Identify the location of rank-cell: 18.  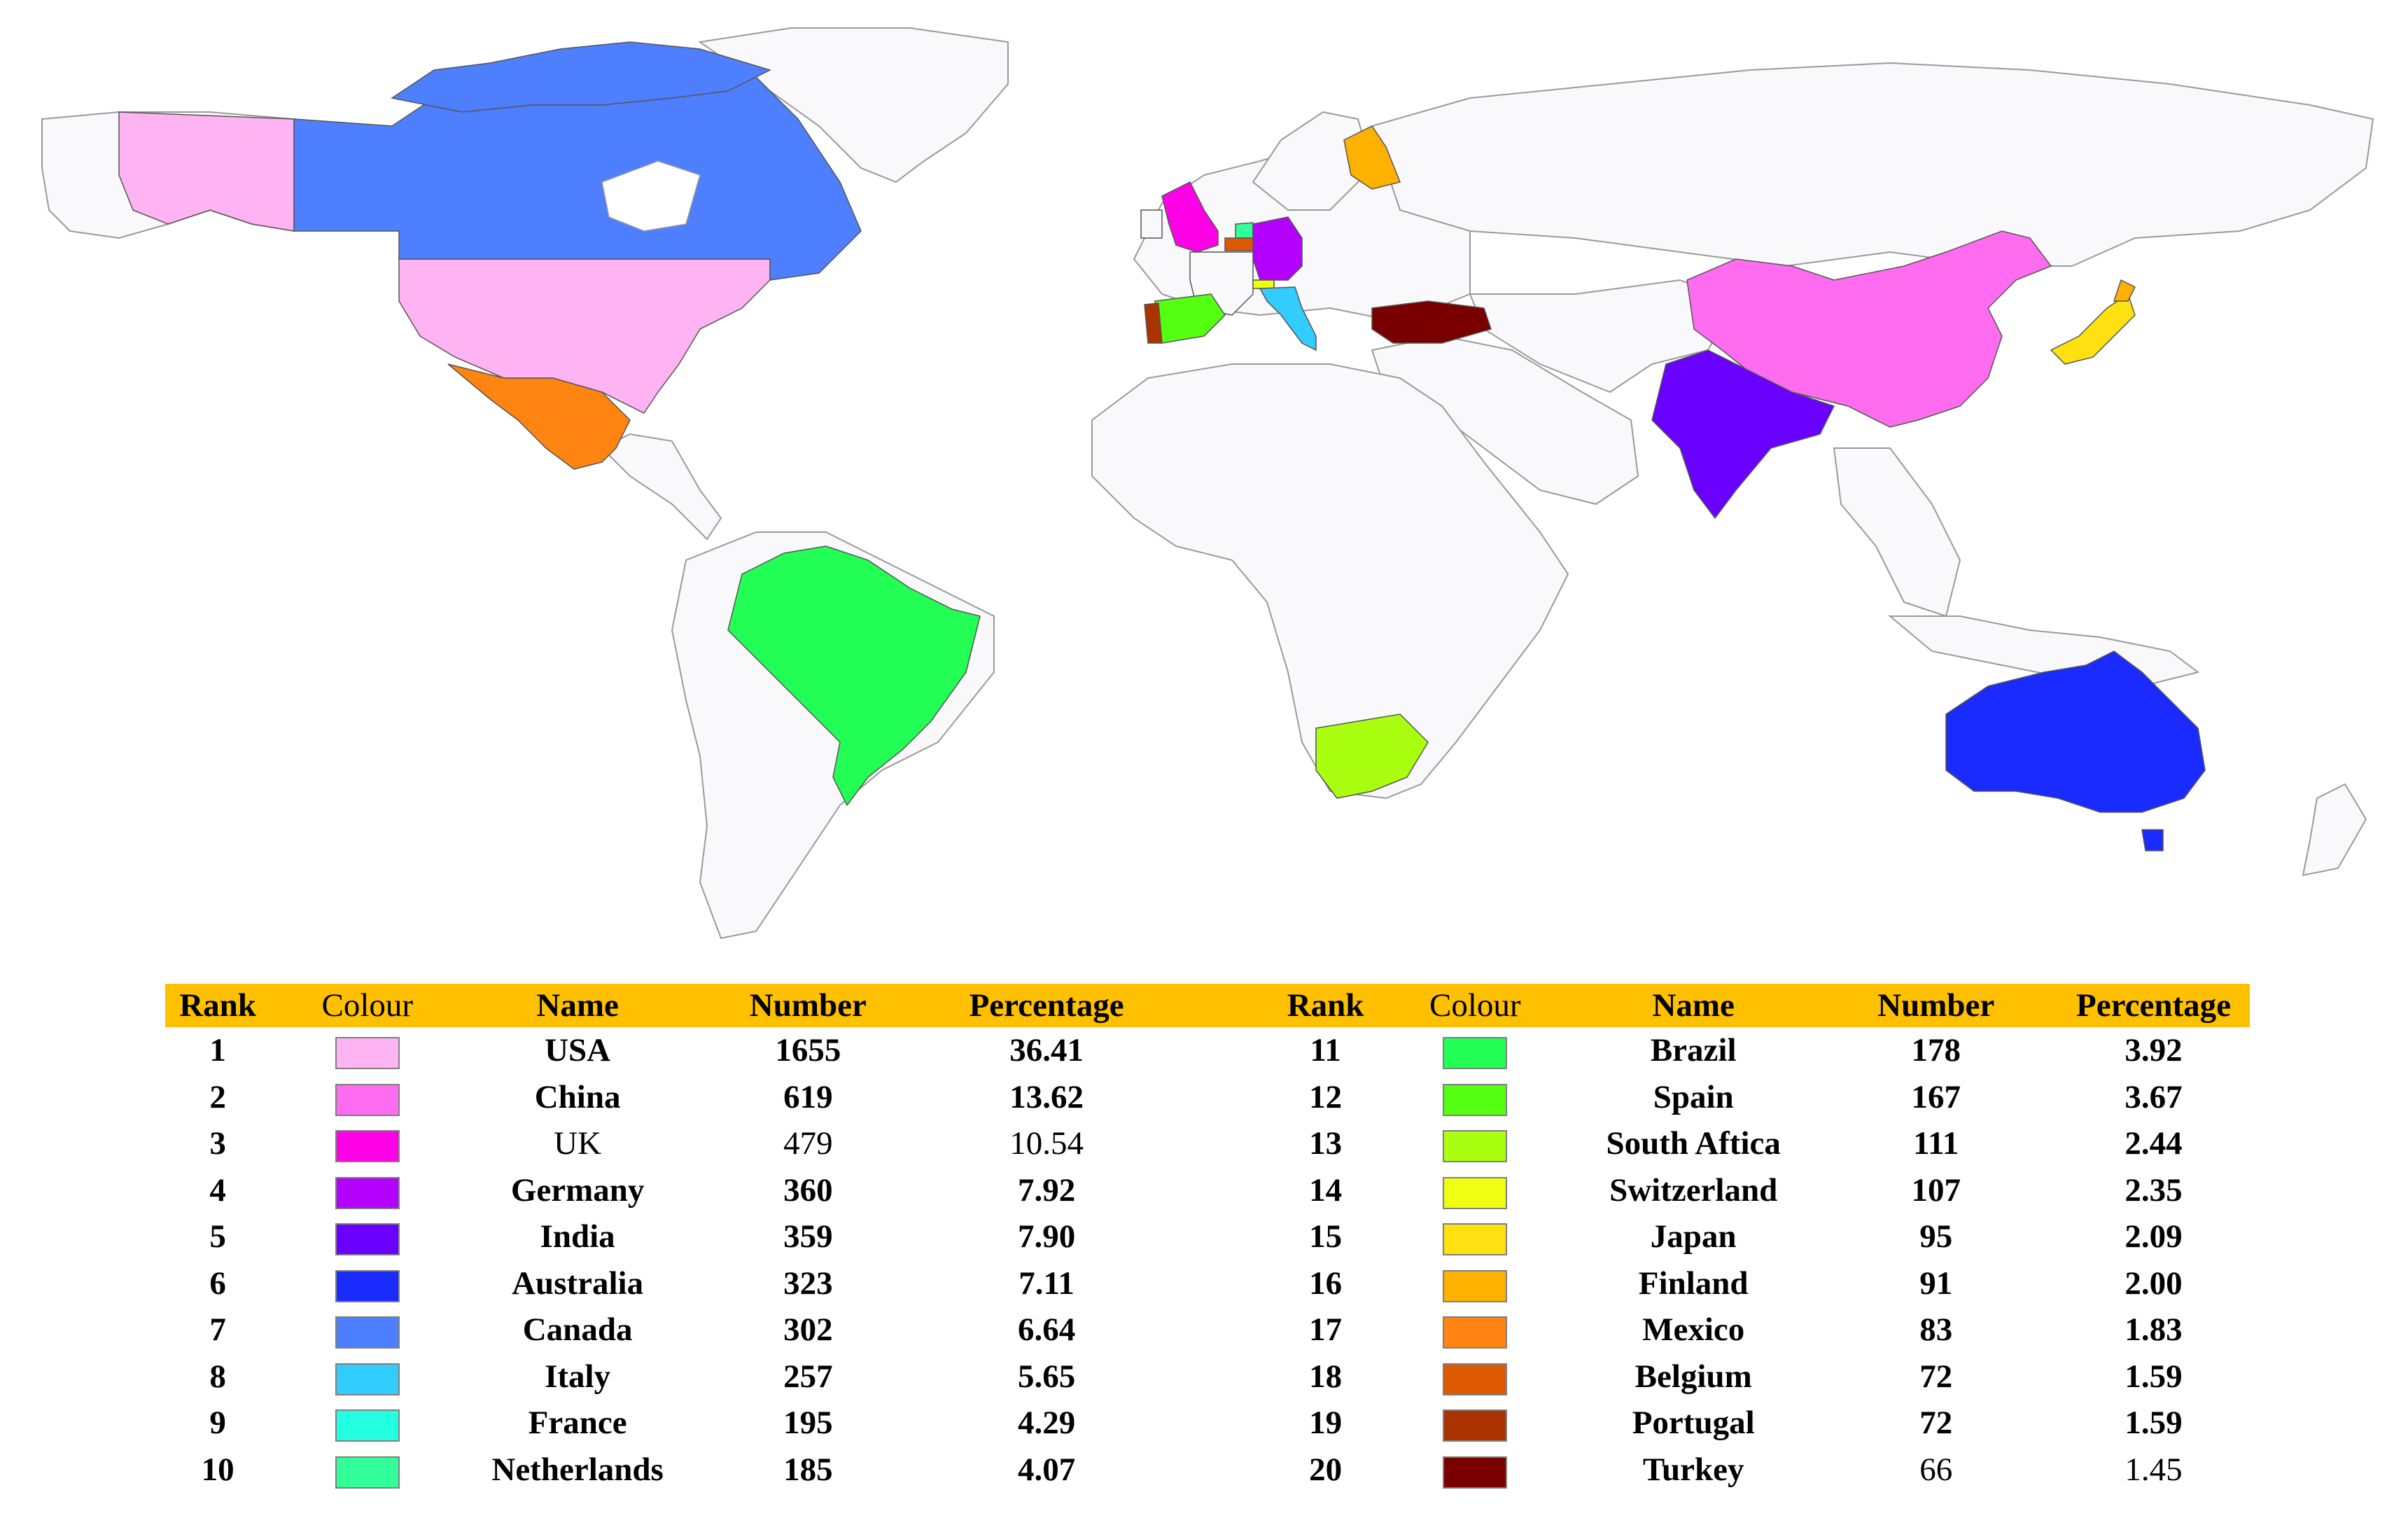
(1326, 1377).